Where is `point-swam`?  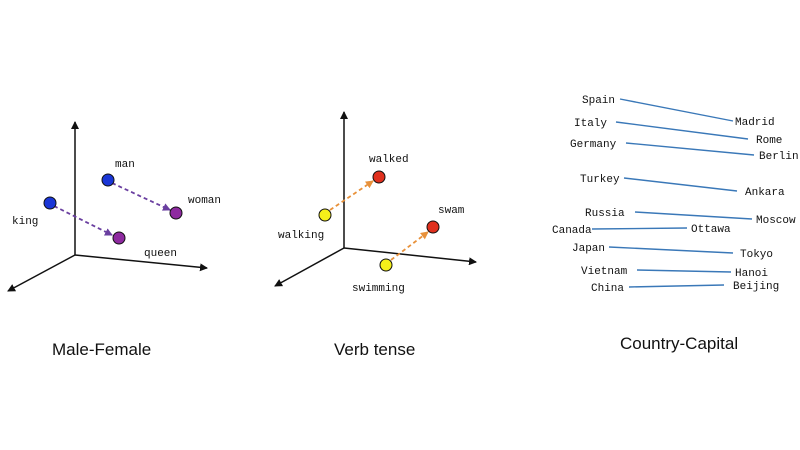
point-swam is located at coordinates (433, 227).